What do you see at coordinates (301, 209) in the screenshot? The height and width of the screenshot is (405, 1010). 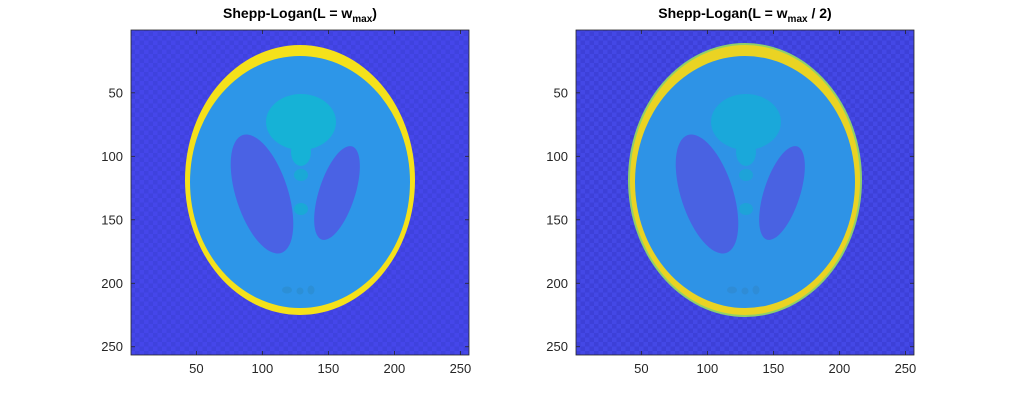 I see `small-dot-mid-left` at bounding box center [301, 209].